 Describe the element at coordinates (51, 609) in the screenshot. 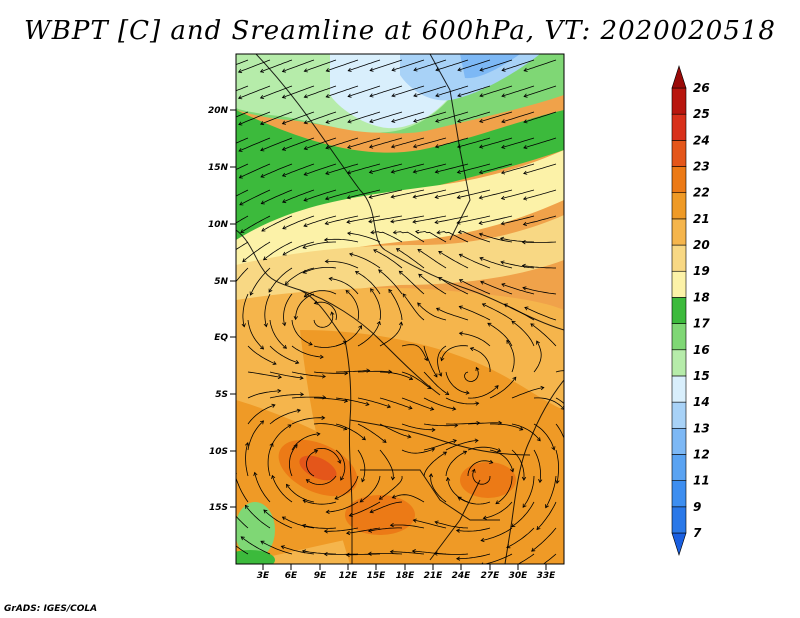

I see `footer-credit: GrADS: IGES/COLA` at that location.